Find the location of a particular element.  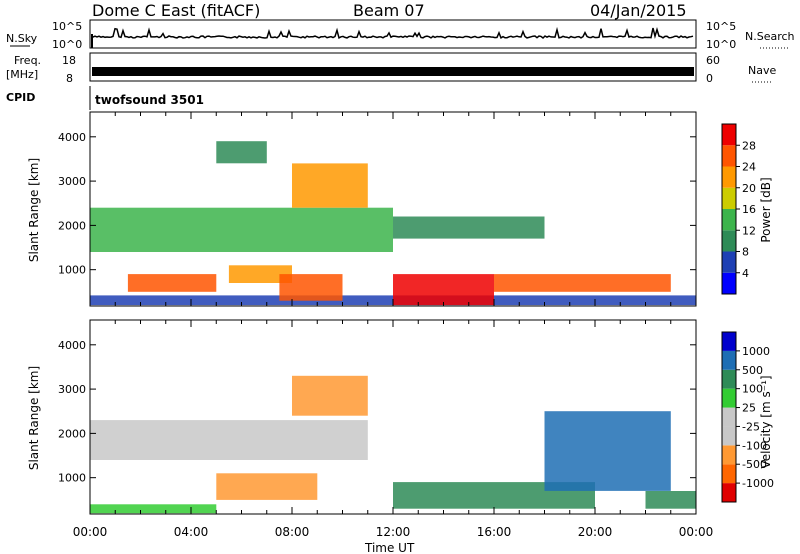

colorbar-tick-label: 16 is located at coordinates (749, 209).